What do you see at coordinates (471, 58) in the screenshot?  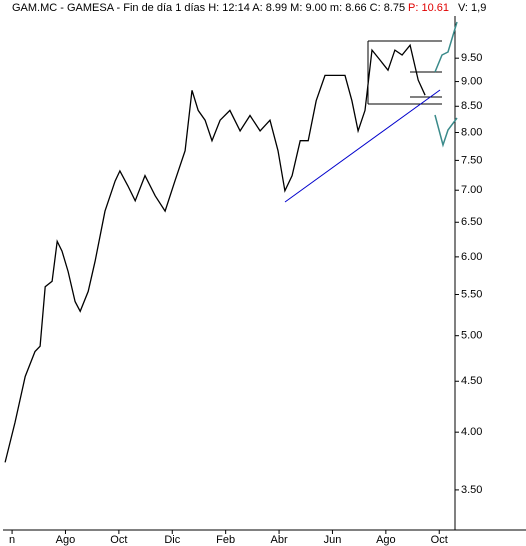 I see `y-tick-label: 9.50` at bounding box center [471, 58].